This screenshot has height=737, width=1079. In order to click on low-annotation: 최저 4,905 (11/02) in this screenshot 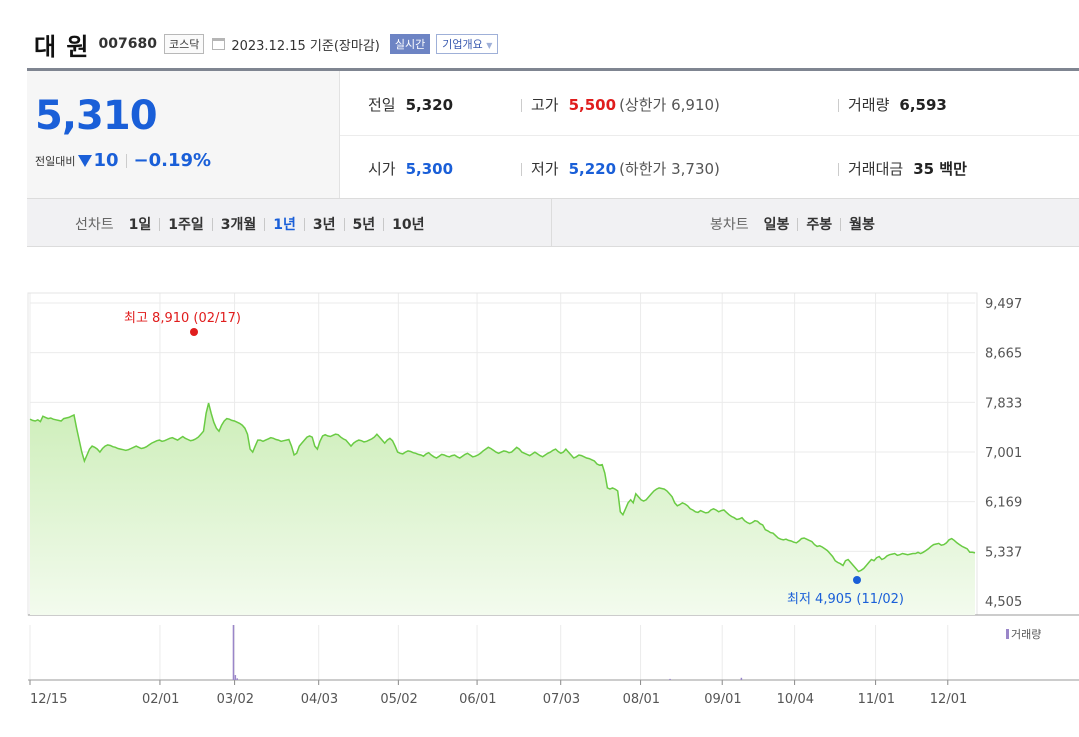, I will do `click(845, 599)`.